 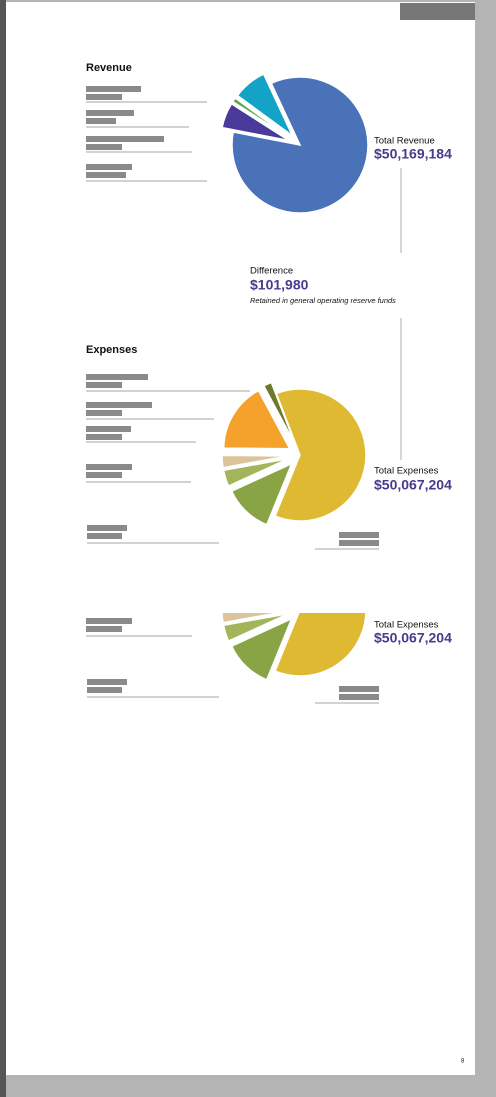 I want to click on side-strip, so click(x=3, y=548).